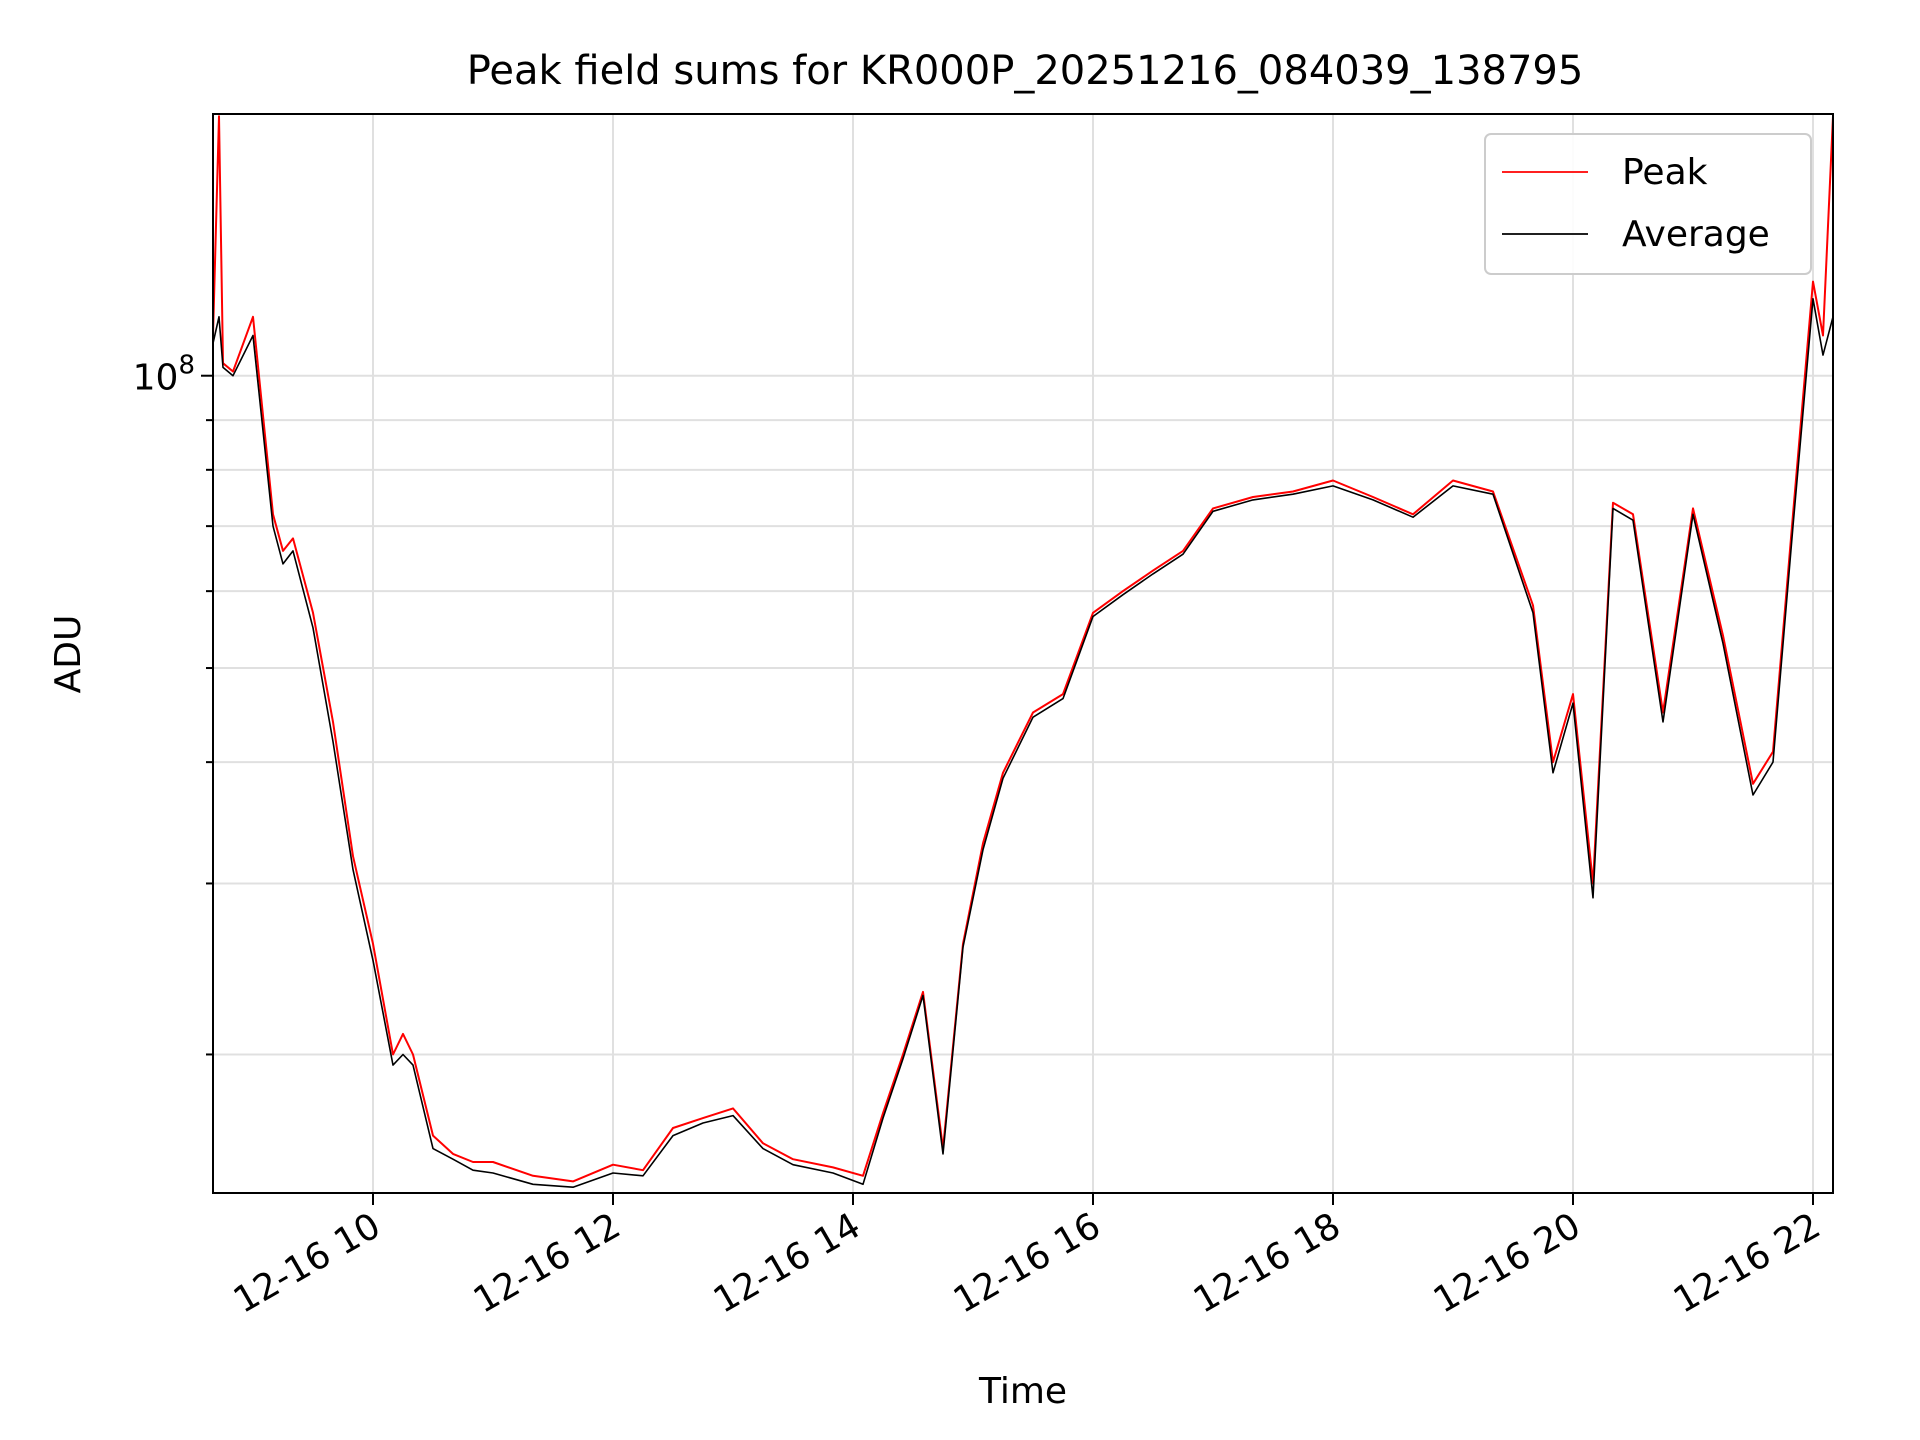 Image resolution: width=1920 pixels, height=1440 pixels. Describe the element at coordinates (1022, 1391) in the screenshot. I see `x-axis-label: Time` at that location.